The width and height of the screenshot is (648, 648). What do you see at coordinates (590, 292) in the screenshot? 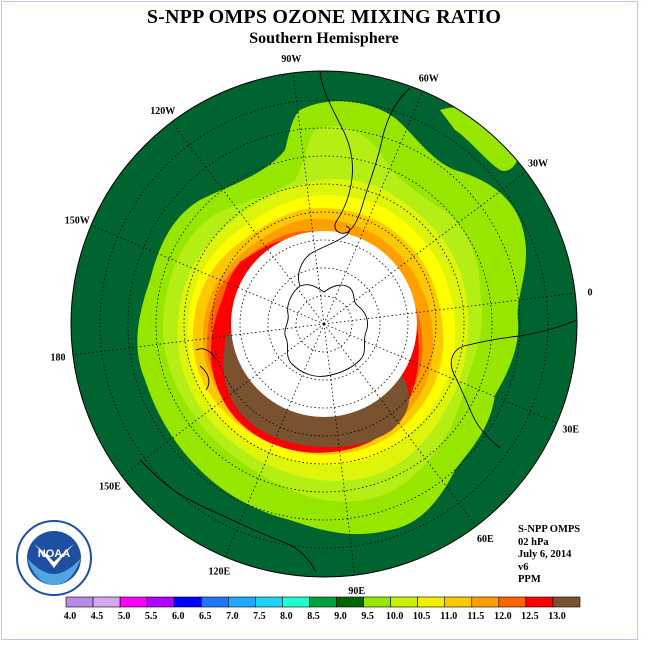
I see `meridian-label: 0` at bounding box center [590, 292].